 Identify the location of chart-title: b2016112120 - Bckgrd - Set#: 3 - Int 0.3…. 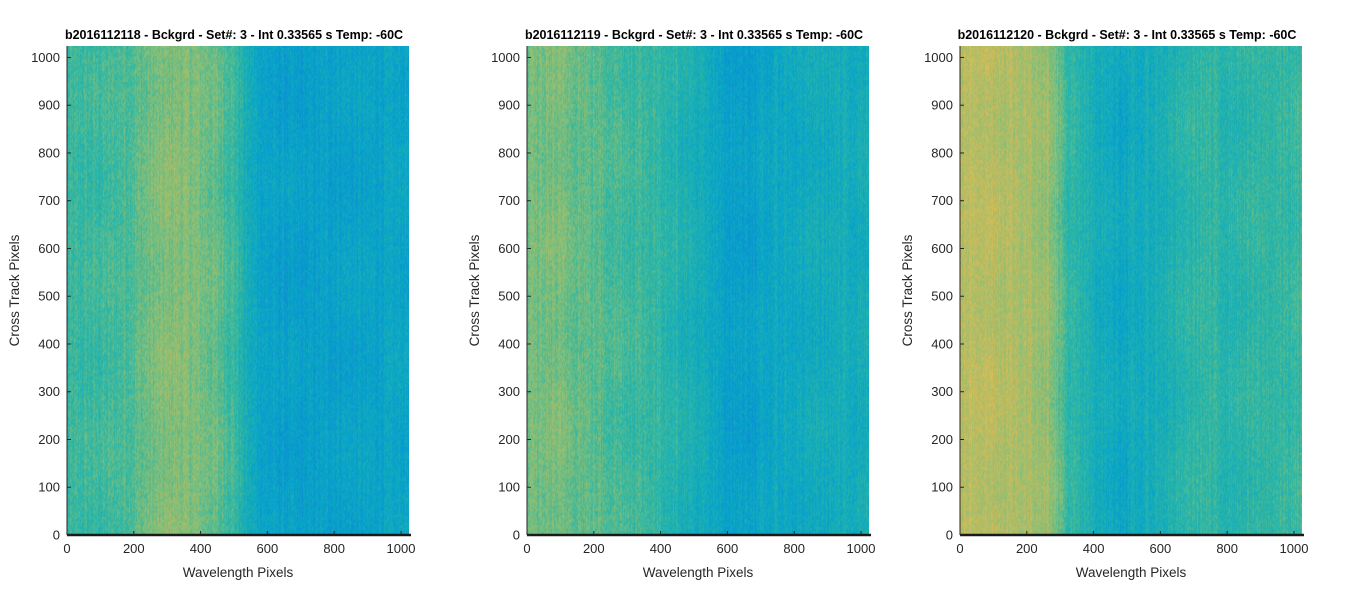
(1127, 35).